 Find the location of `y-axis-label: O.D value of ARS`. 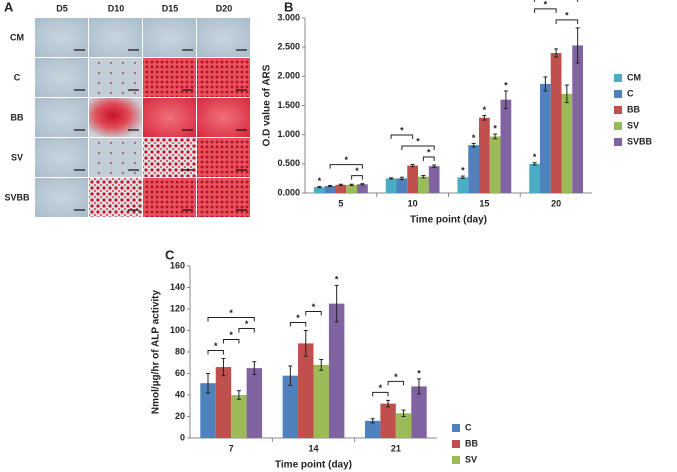

y-axis-label: O.D value of ARS is located at coordinates (267, 105).